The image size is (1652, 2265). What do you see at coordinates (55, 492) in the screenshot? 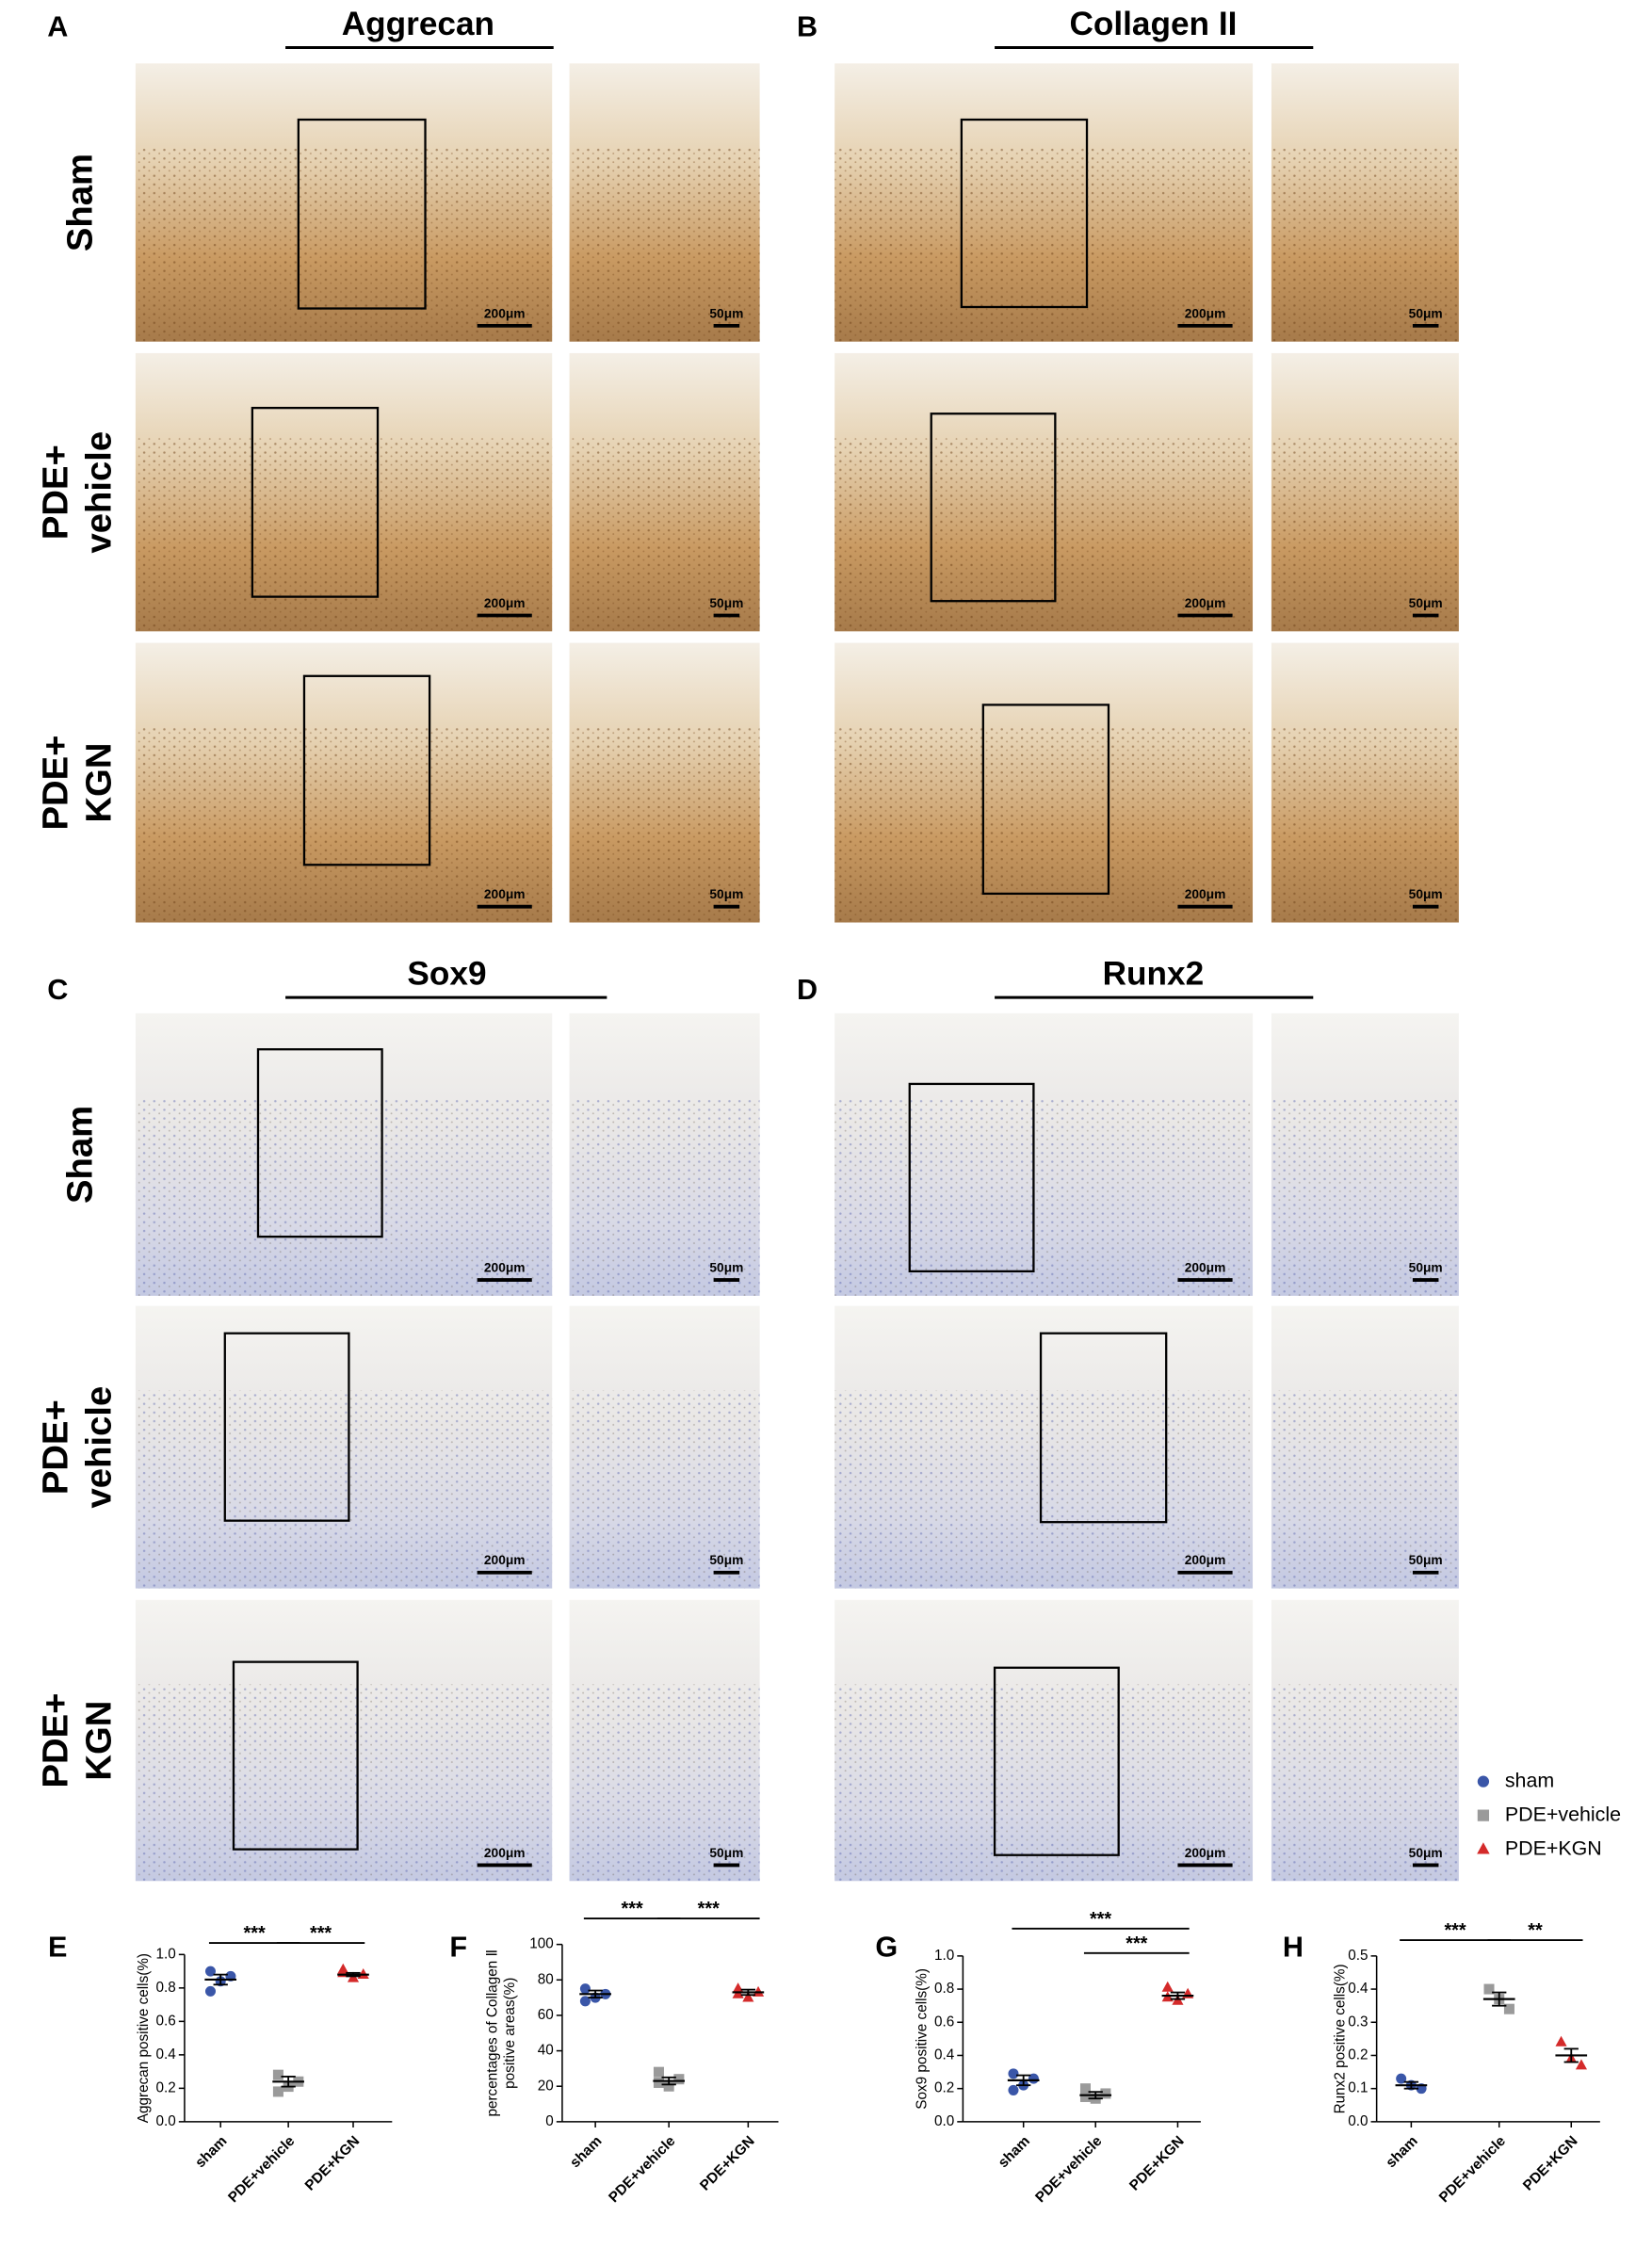
I see `row-label: PDE+` at bounding box center [55, 492].